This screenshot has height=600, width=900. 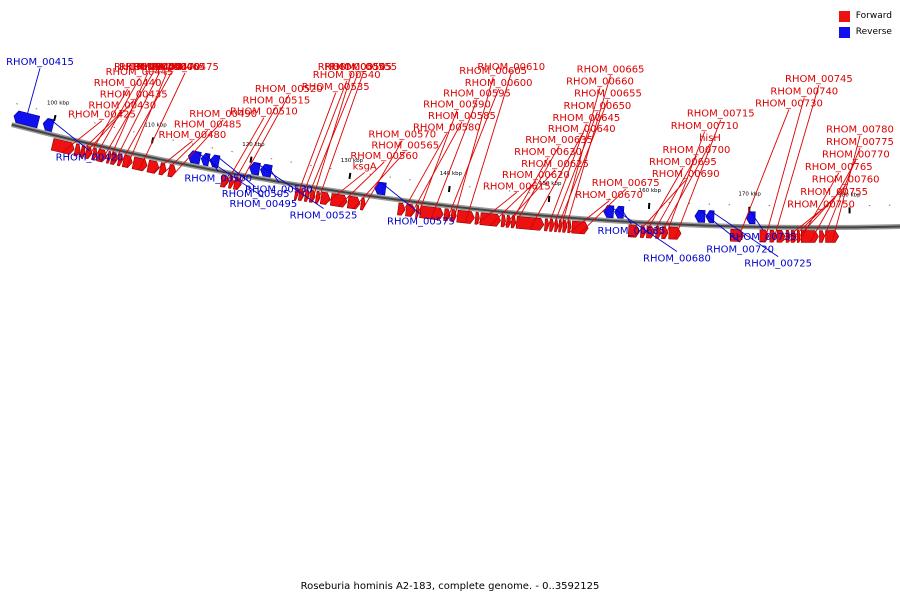 What do you see at coordinates (860, 142) in the screenshot?
I see `forward-gene-label: RHOM_00775` at bounding box center [860, 142].